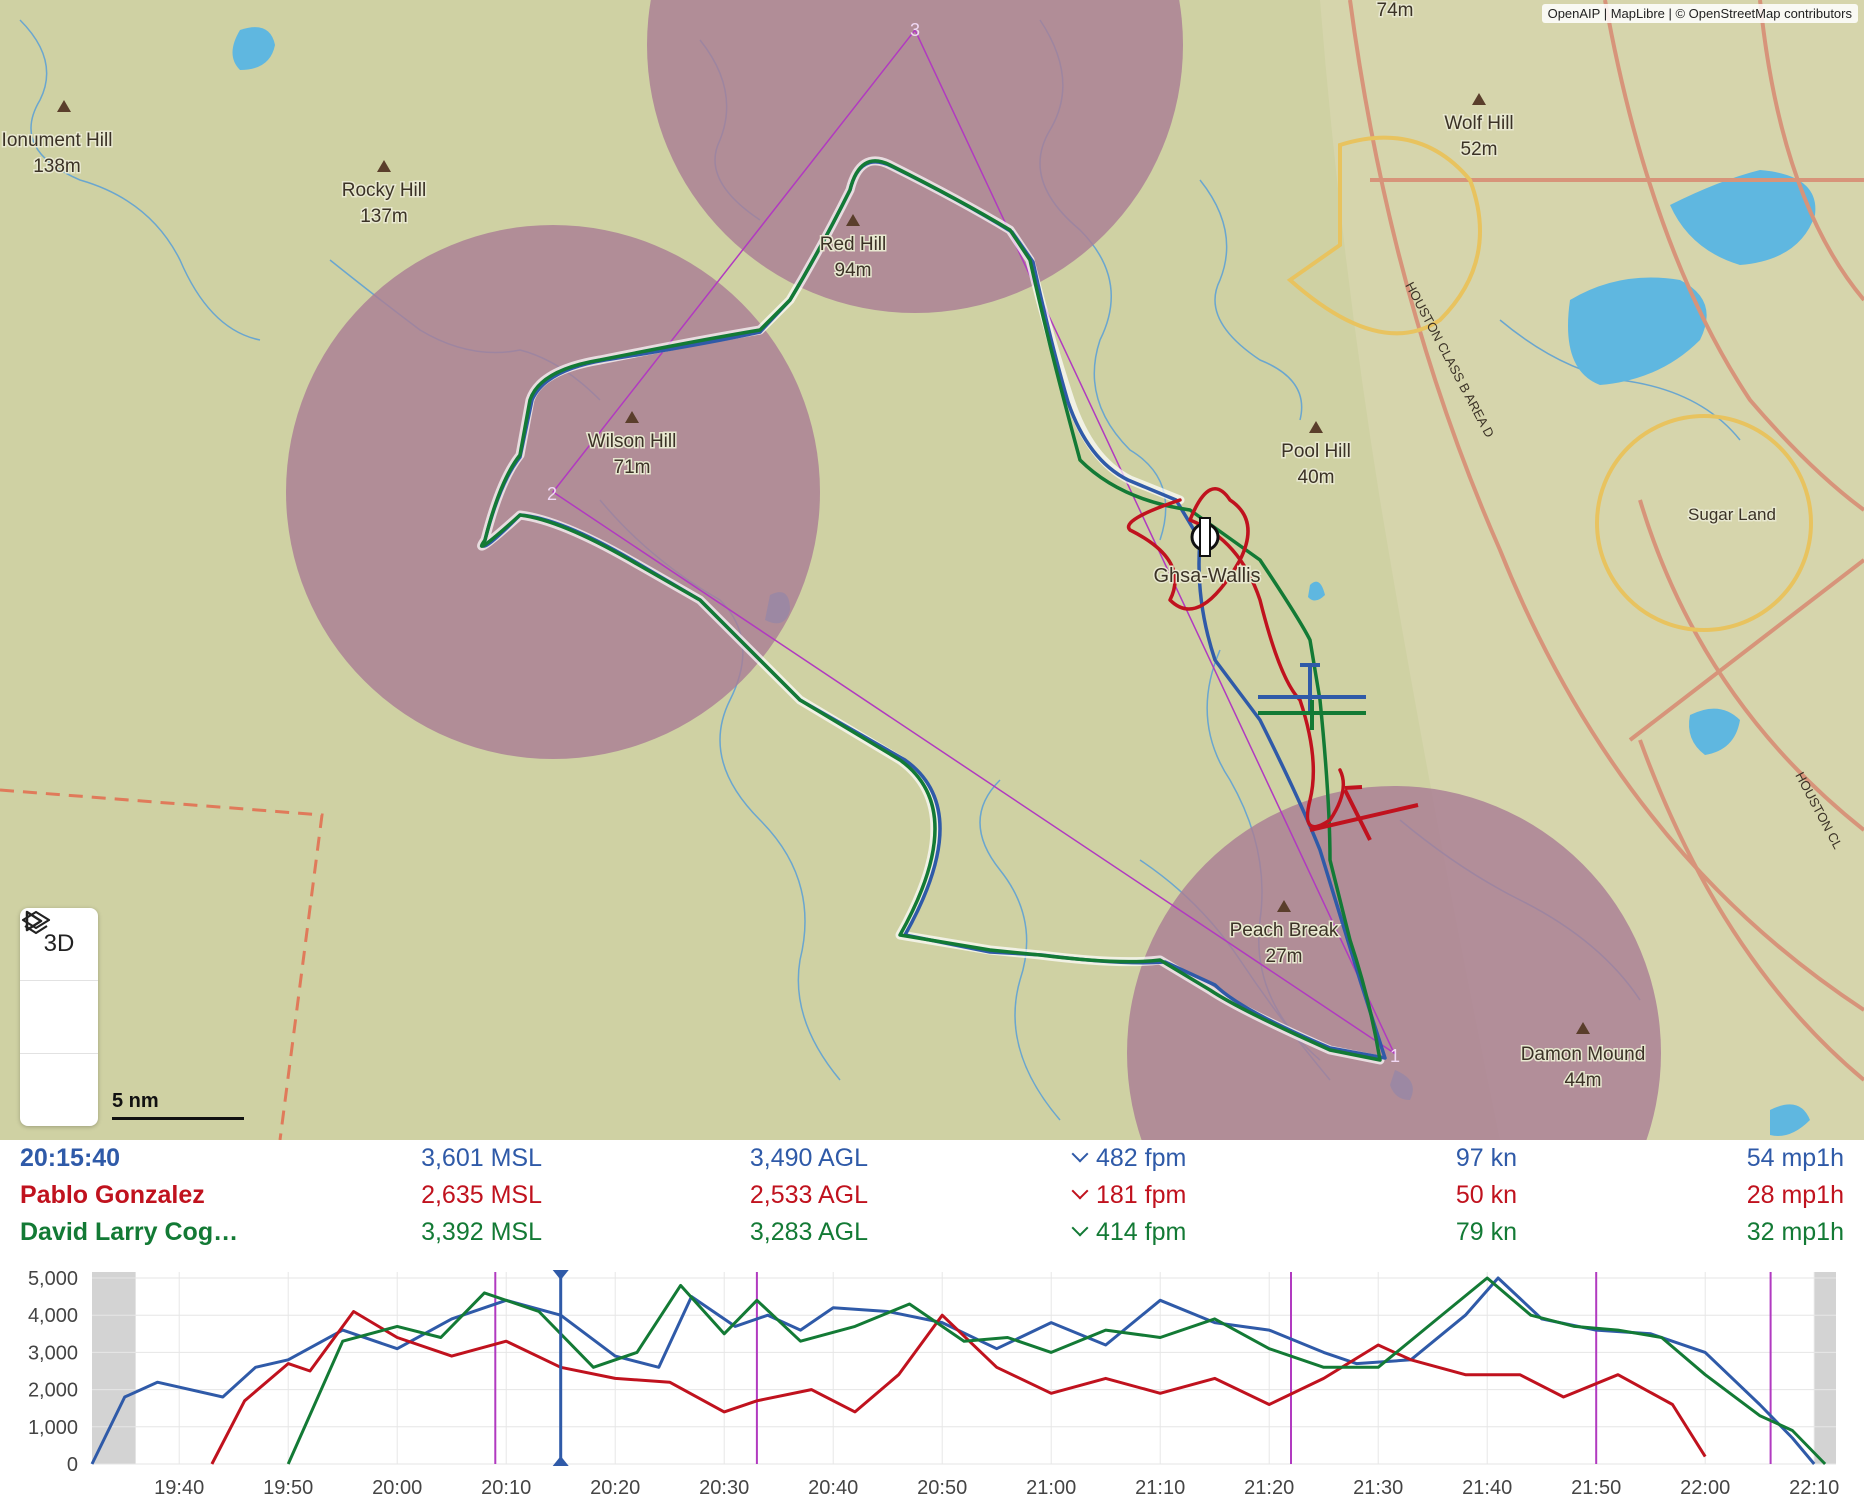 The height and width of the screenshot is (1505, 1864). What do you see at coordinates (1705, 1488) in the screenshot?
I see `x-tick-label: 22:00` at bounding box center [1705, 1488].